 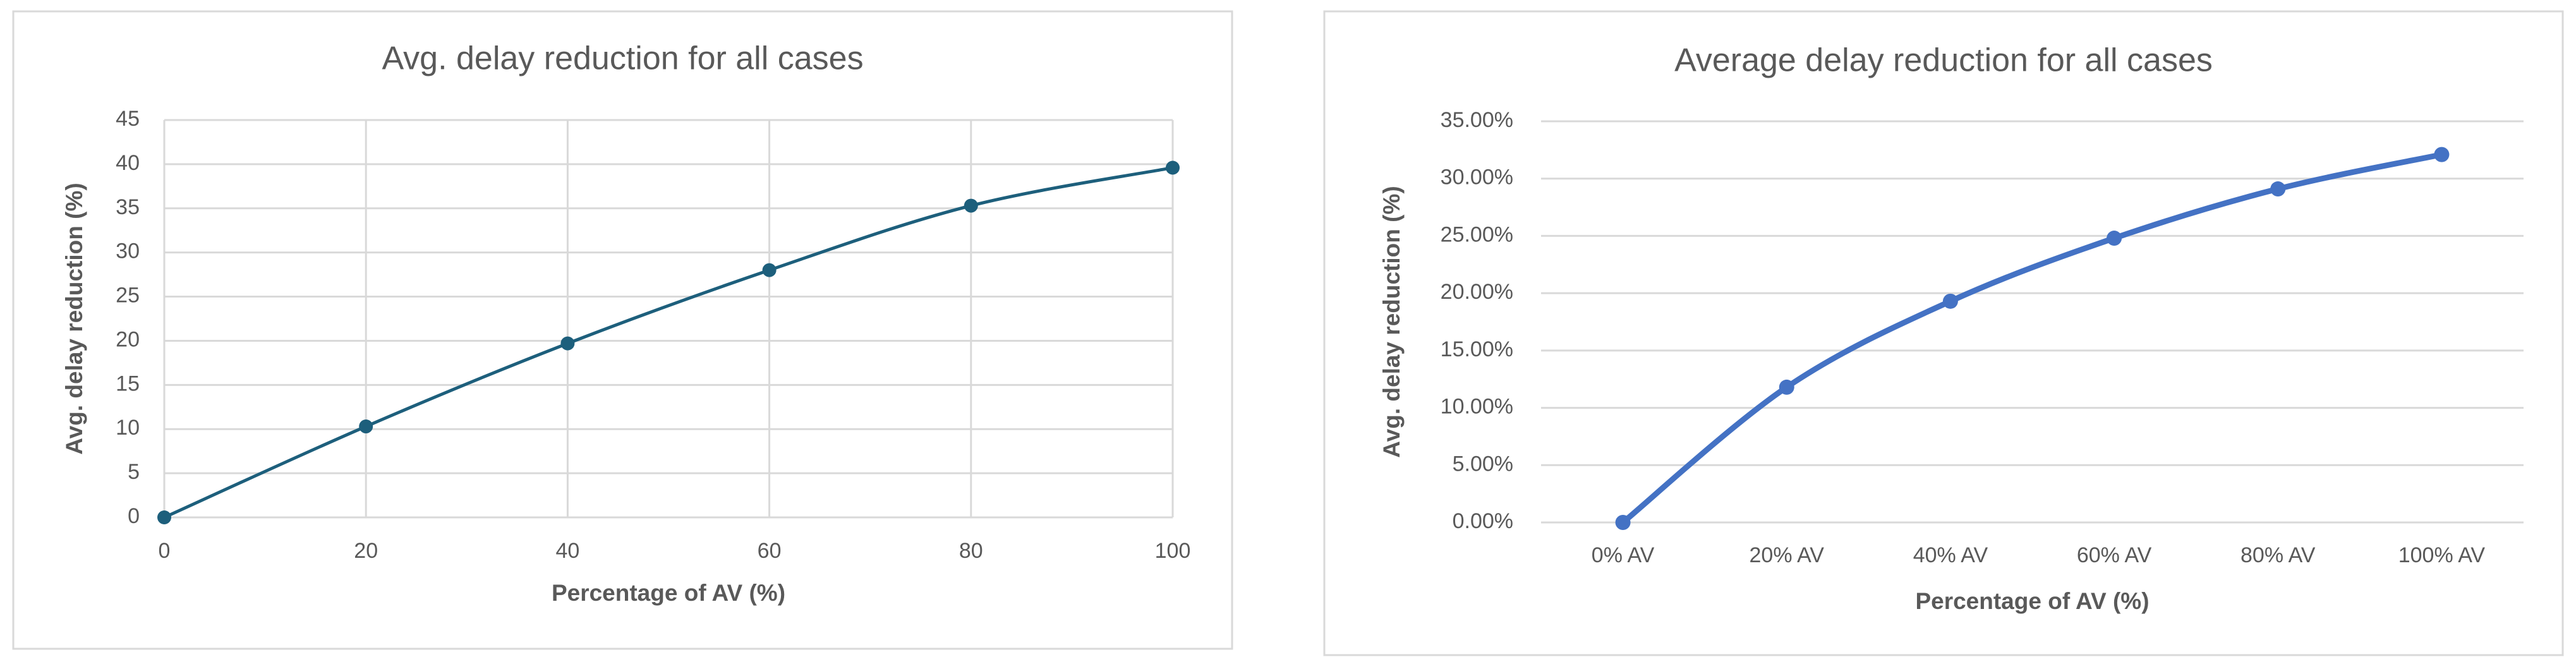 I want to click on x-tick-label: 40, so click(x=567, y=551).